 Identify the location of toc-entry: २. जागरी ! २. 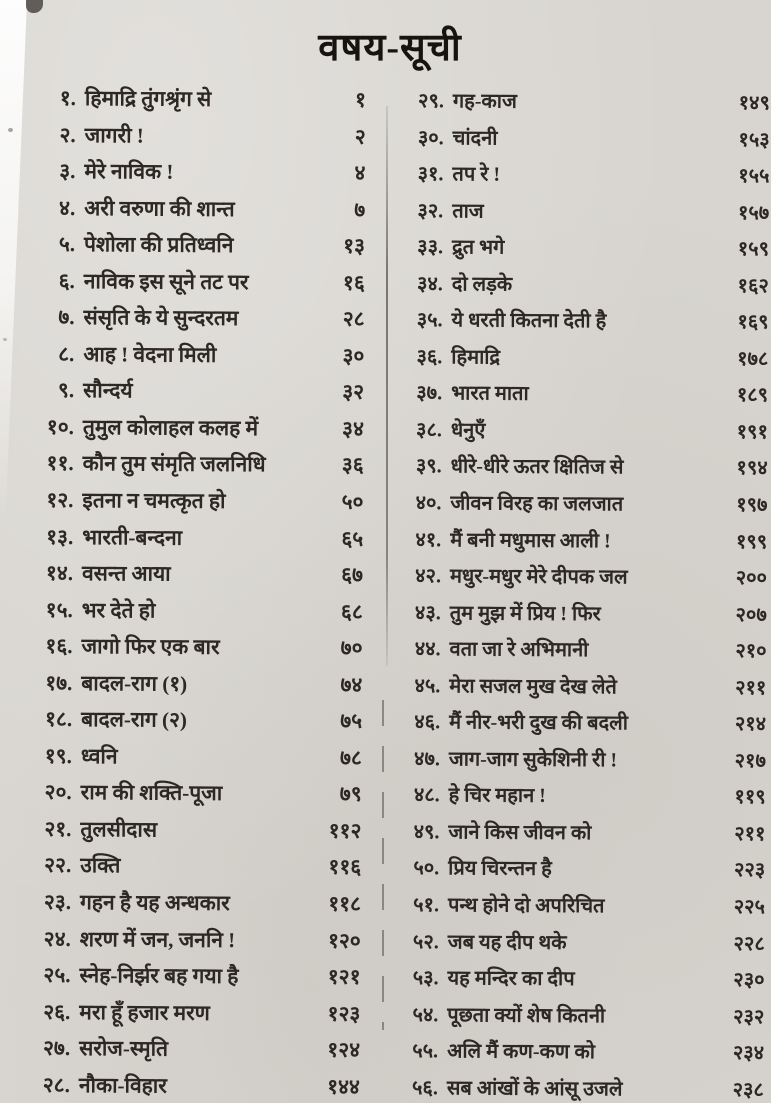
(198, 139).